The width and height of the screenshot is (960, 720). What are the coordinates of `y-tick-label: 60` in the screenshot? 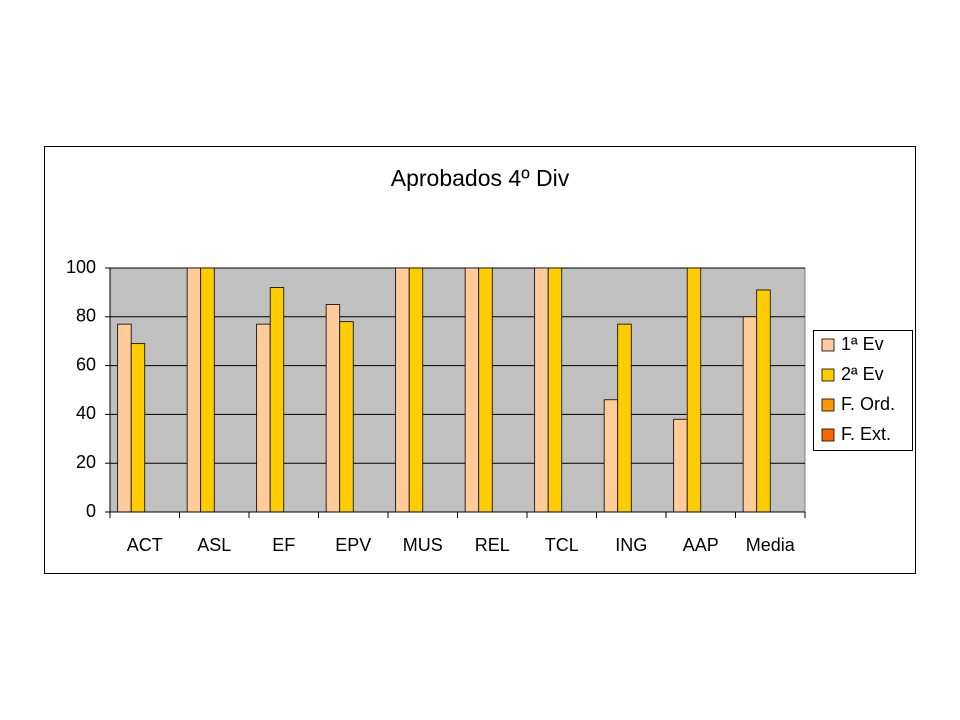 It's located at (86, 364).